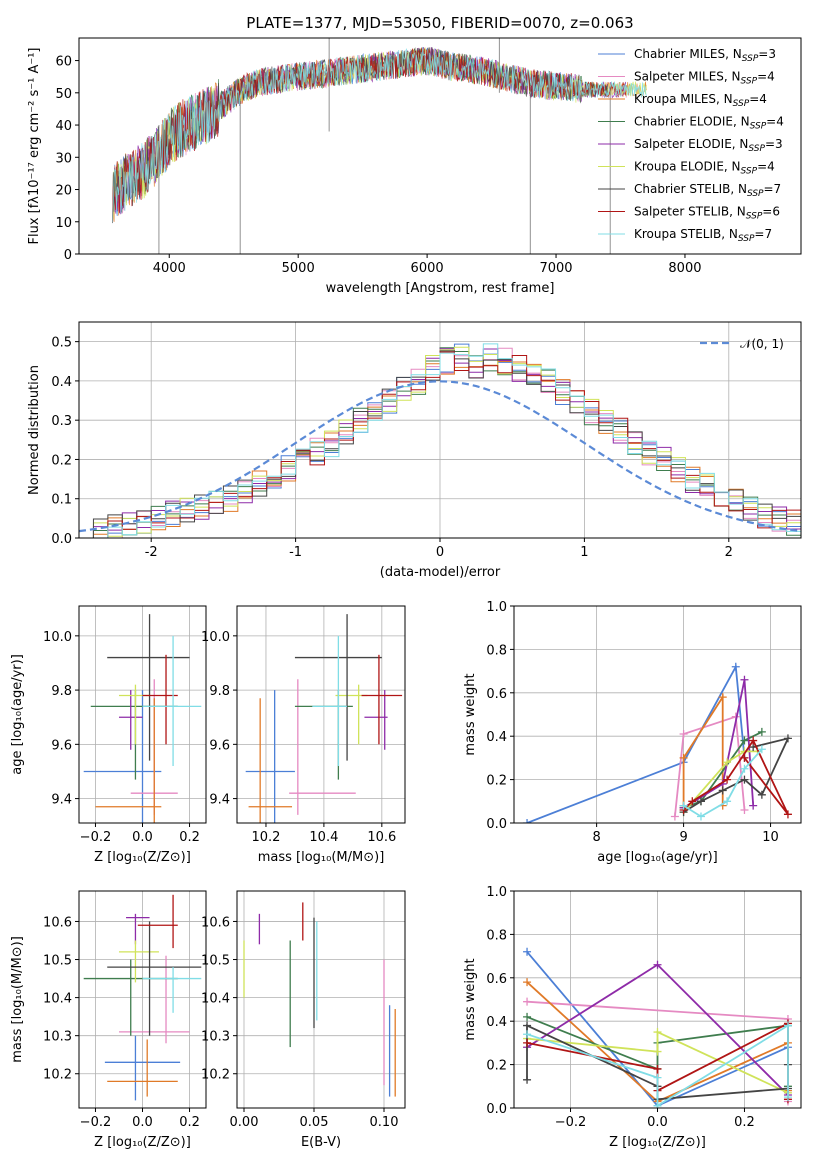  I want to click on legend-label: Chabrier ELODIE, N, so click(692, 122).